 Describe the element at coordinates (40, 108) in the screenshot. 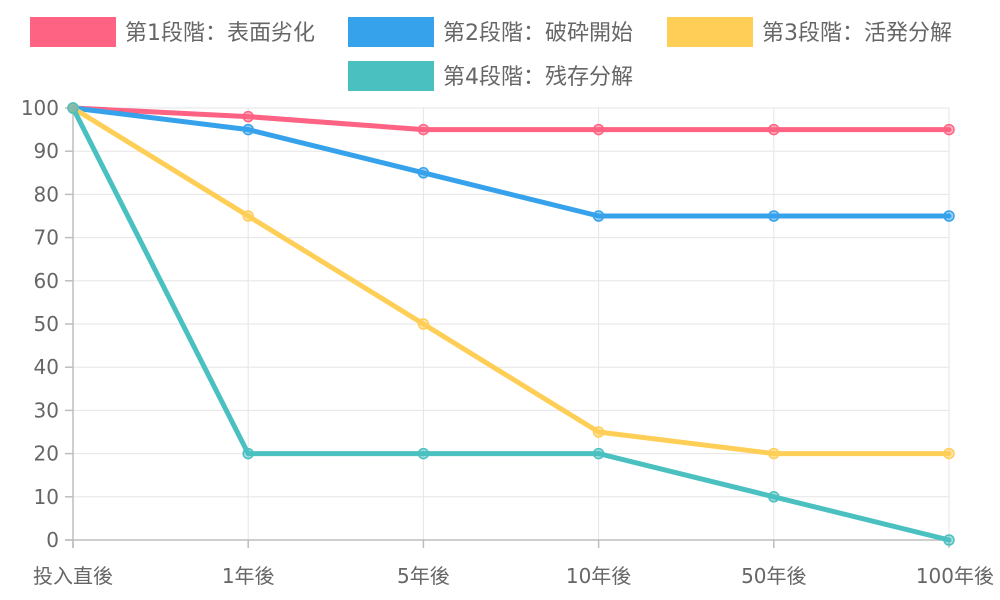

I see `y-tick-label: 100` at that location.